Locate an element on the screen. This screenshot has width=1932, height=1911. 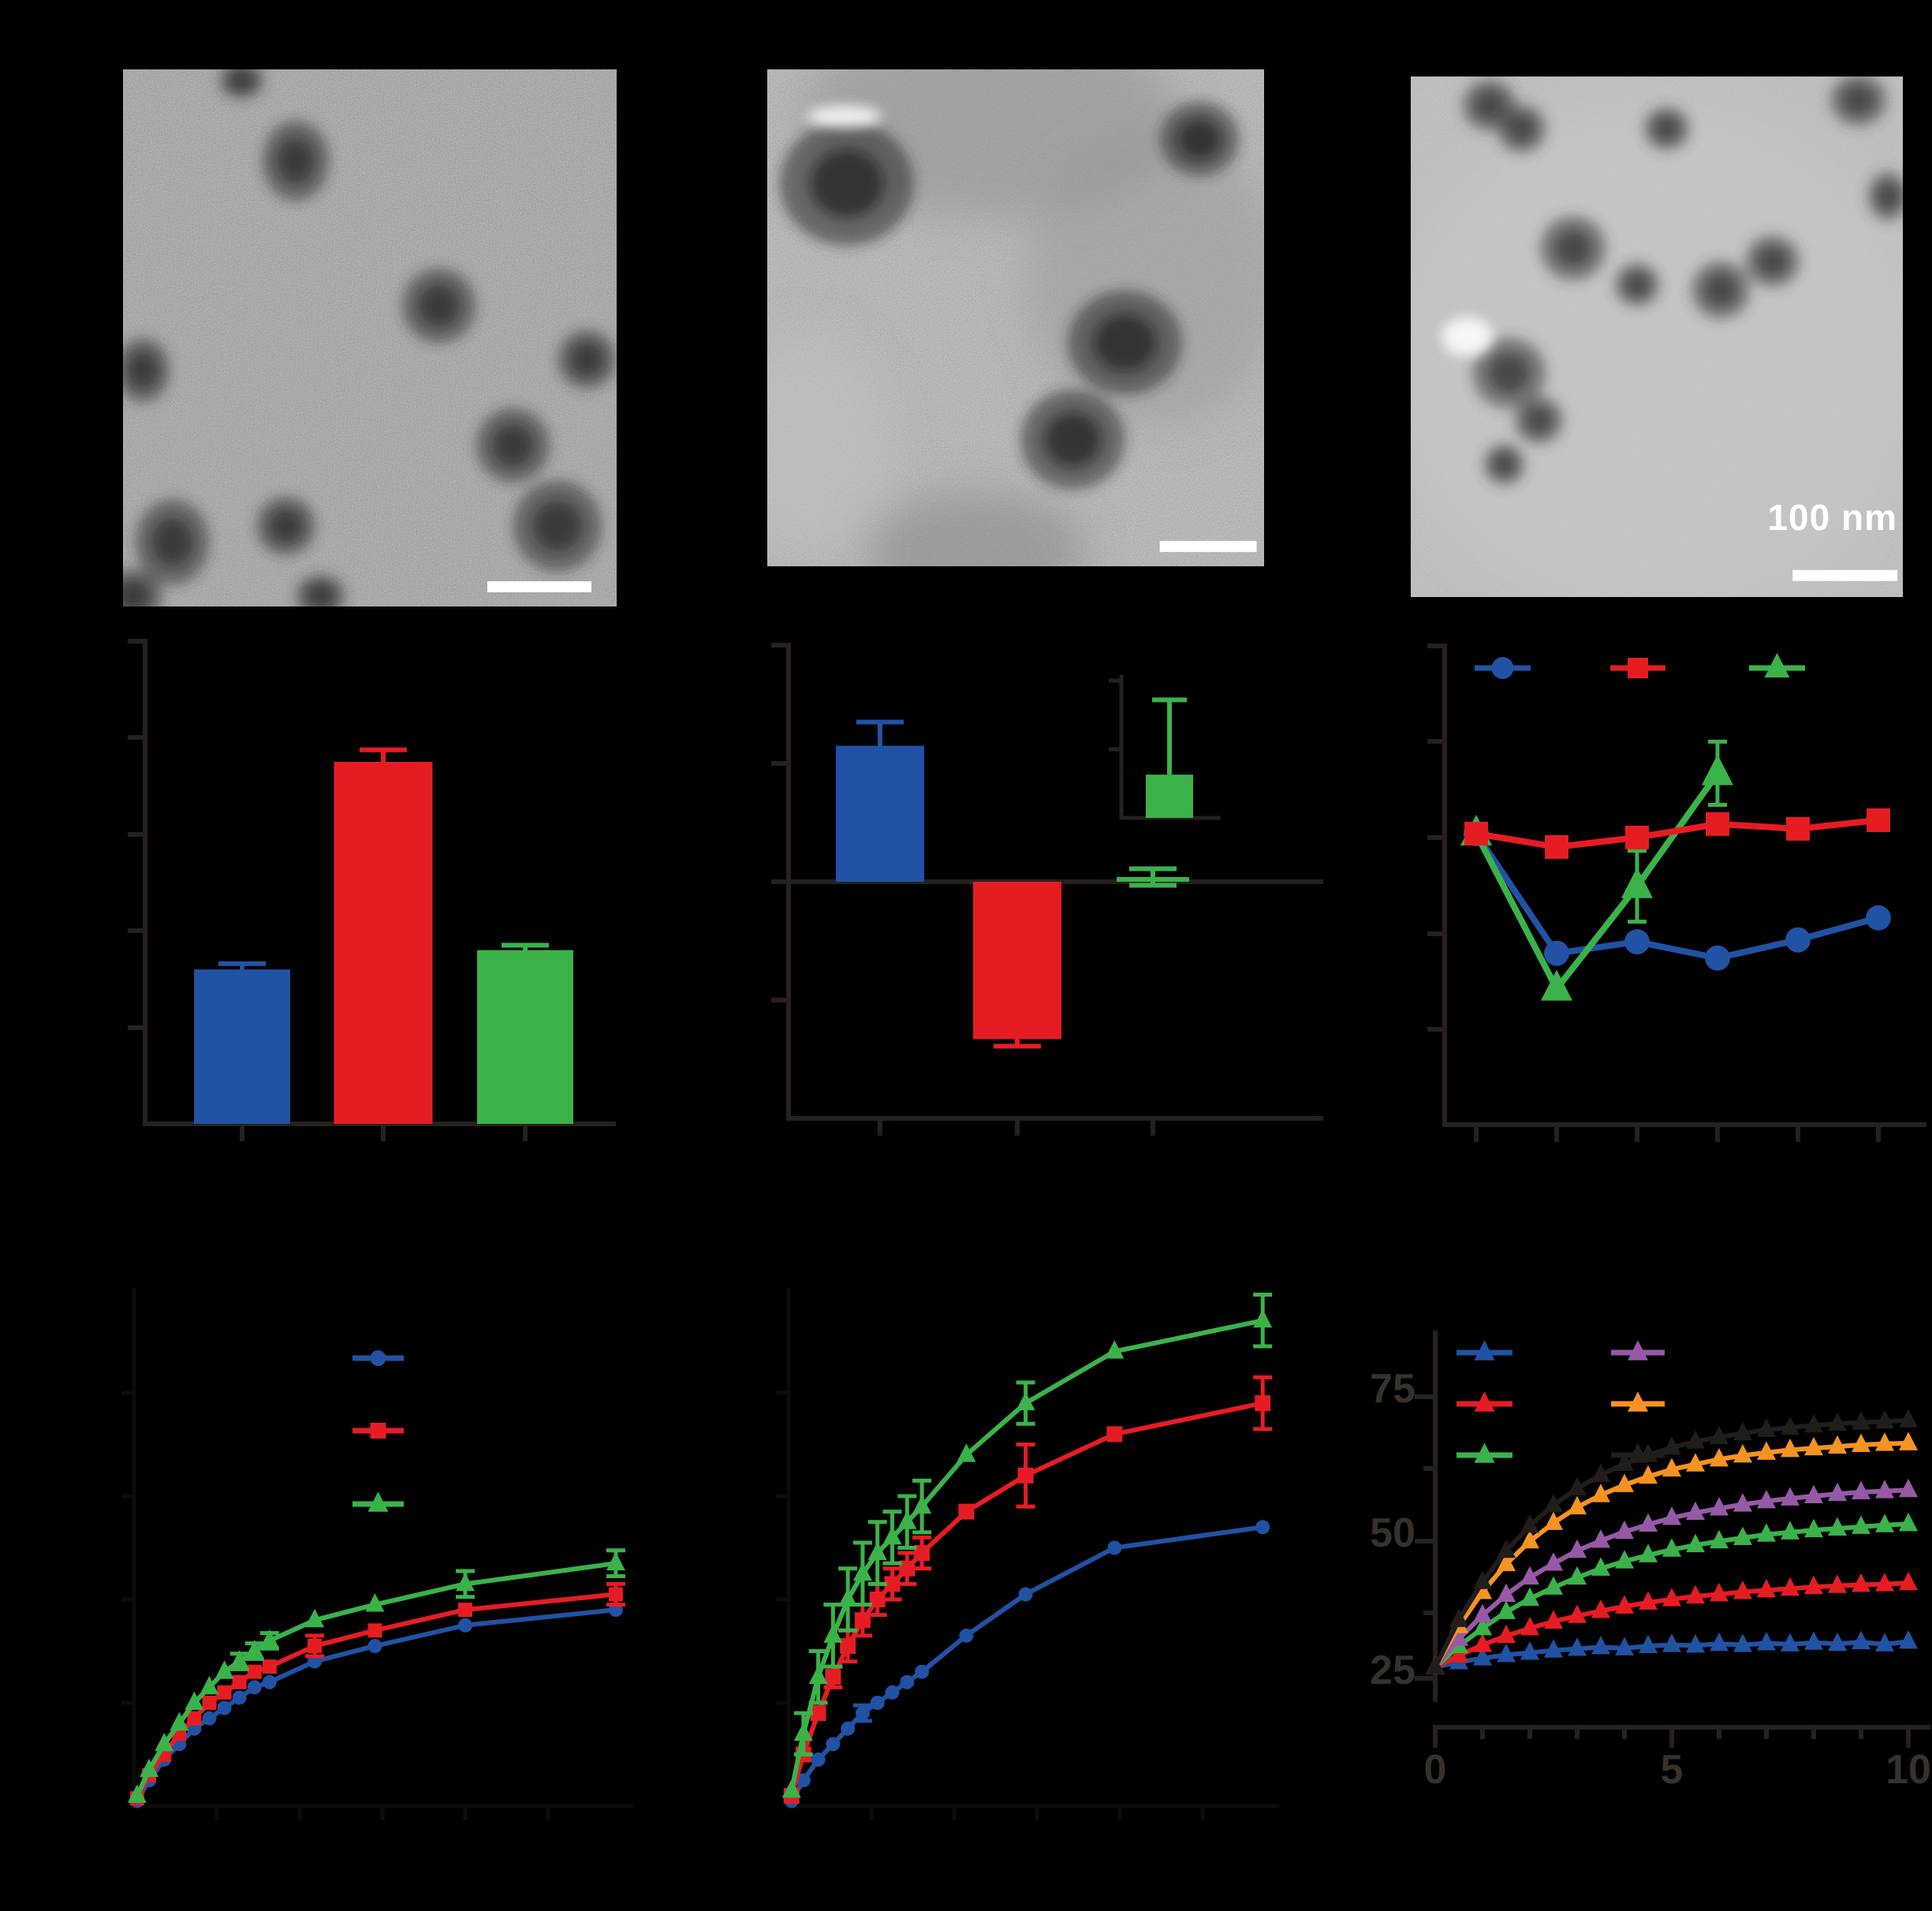
line-chart is located at coordinates (1677, 893).